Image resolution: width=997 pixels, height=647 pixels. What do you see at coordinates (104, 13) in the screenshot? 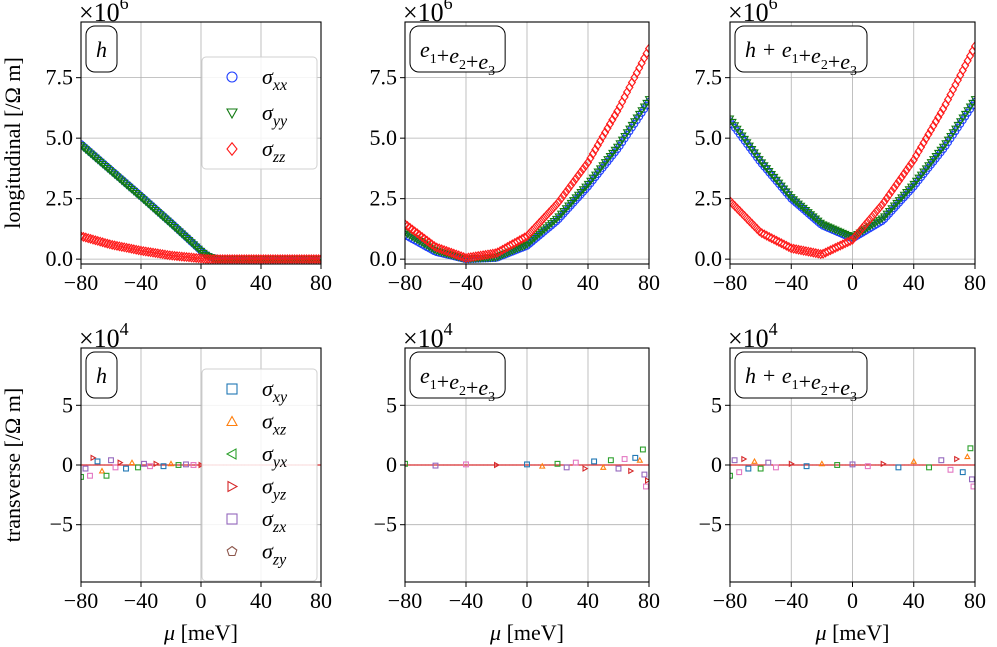
I see `axis-multiplier: ×106` at bounding box center [104, 13].